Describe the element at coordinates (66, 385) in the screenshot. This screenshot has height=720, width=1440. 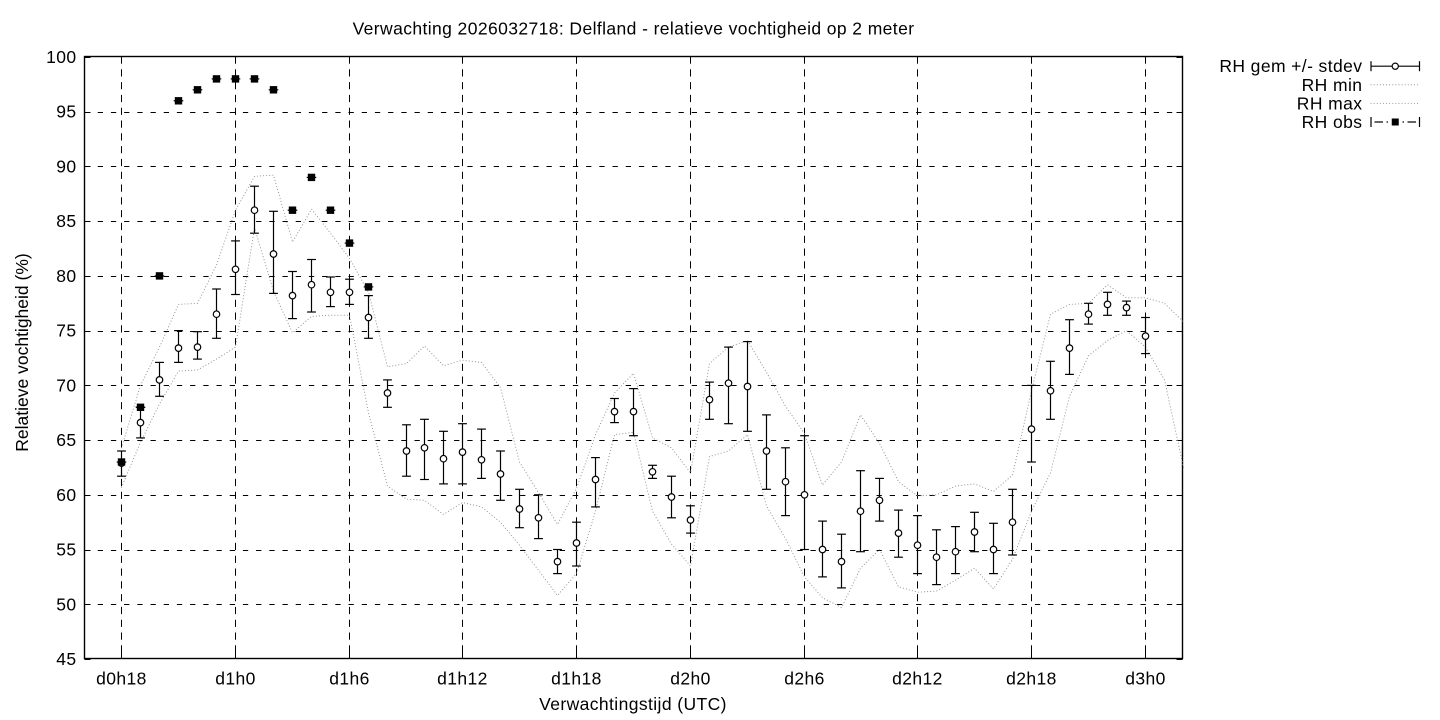
I see `svg-text: 70` at that location.